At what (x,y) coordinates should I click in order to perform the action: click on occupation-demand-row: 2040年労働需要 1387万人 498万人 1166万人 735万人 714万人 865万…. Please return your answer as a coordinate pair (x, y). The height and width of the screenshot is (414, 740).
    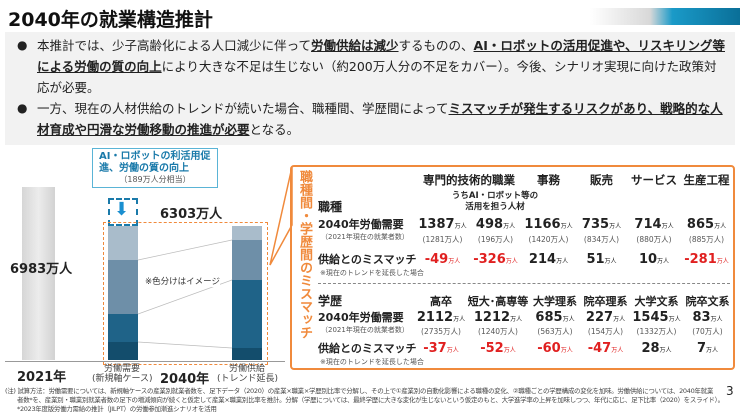
    Looking at the image, I should click on (525, 224).